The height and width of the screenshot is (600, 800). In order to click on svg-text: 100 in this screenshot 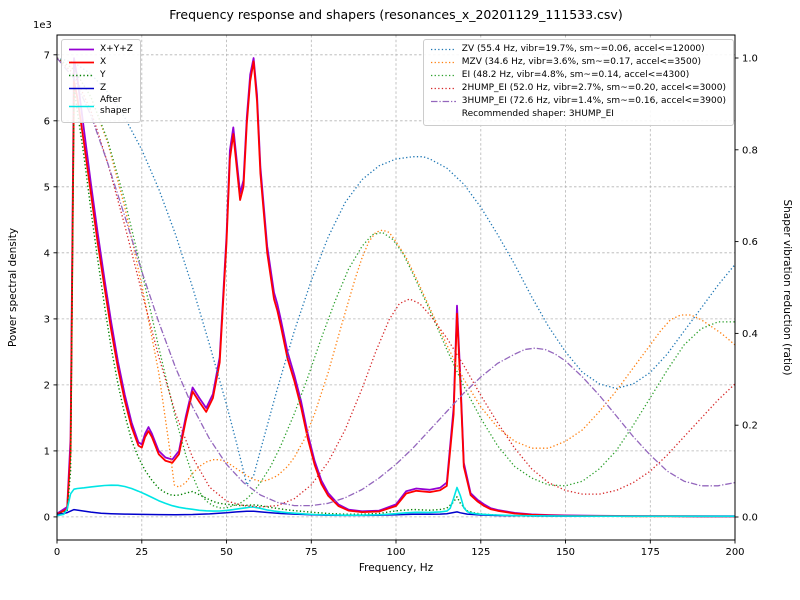, I will do `click(395, 552)`.